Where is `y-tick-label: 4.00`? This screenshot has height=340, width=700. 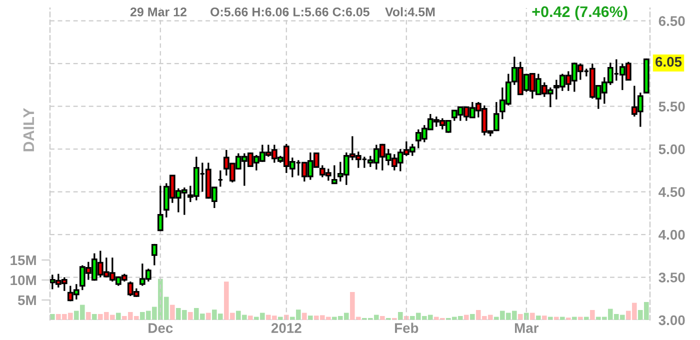
y-tick-label: 4.00 is located at coordinates (671, 235).